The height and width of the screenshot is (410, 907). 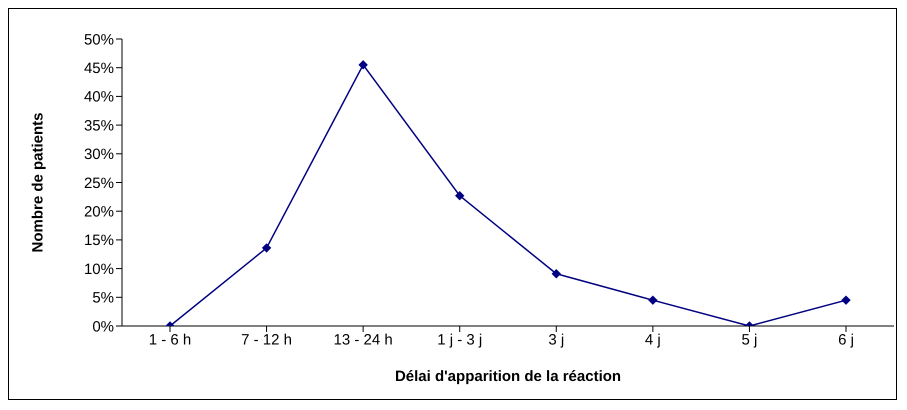 What do you see at coordinates (99, 241) in the screenshot?
I see `y-tick-label: 15%` at bounding box center [99, 241].